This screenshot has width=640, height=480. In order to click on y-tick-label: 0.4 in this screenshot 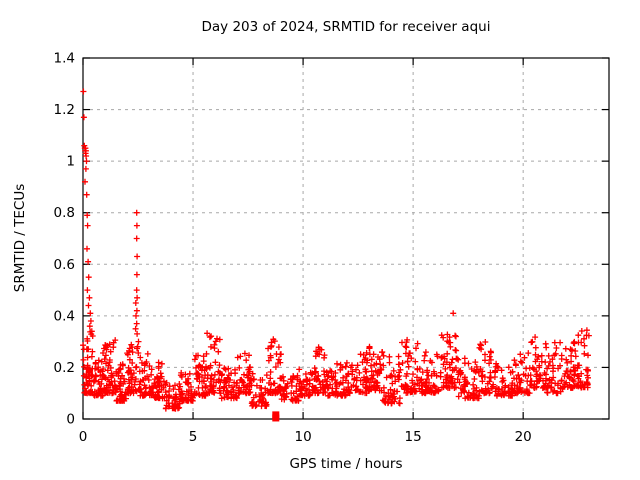, I will do `click(64, 316)`.